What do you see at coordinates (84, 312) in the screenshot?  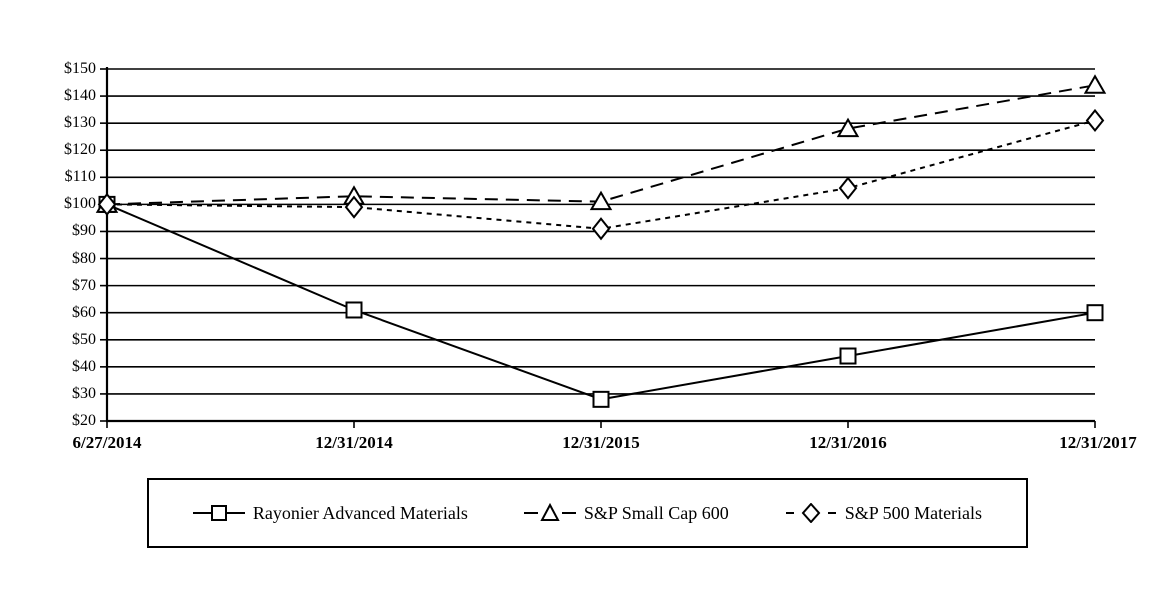 I see `y-axis-tick-label: $60` at bounding box center [84, 312].